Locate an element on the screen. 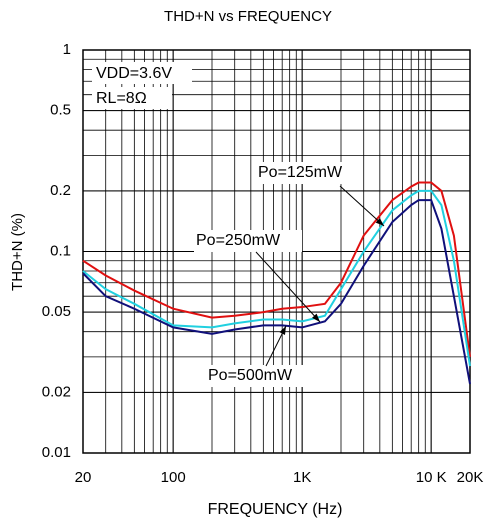  x-tick-label: 20K is located at coordinates (470, 477).